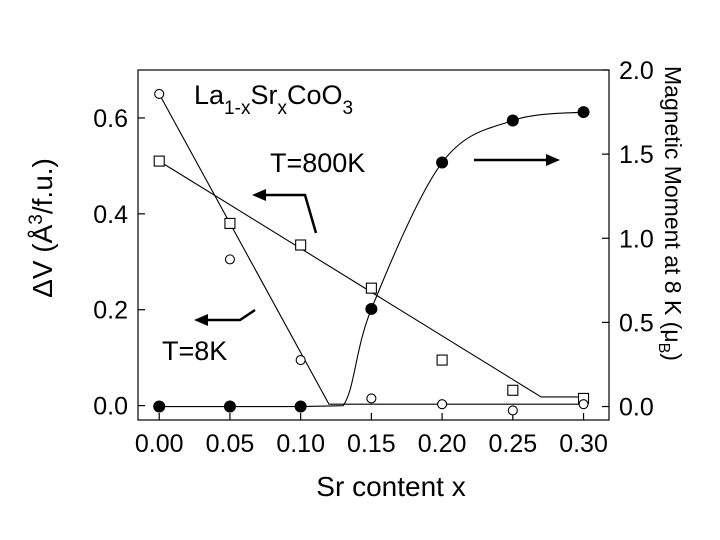  Describe the element at coordinates (225, 317) in the screenshot. I see `arrow-t8` at that location.